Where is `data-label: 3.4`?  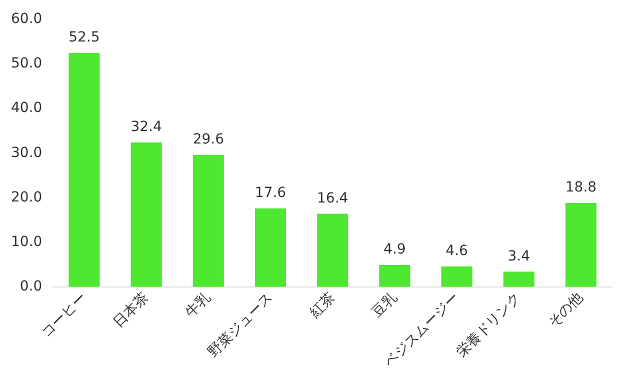 data-label: 3.4 is located at coordinates (519, 256).